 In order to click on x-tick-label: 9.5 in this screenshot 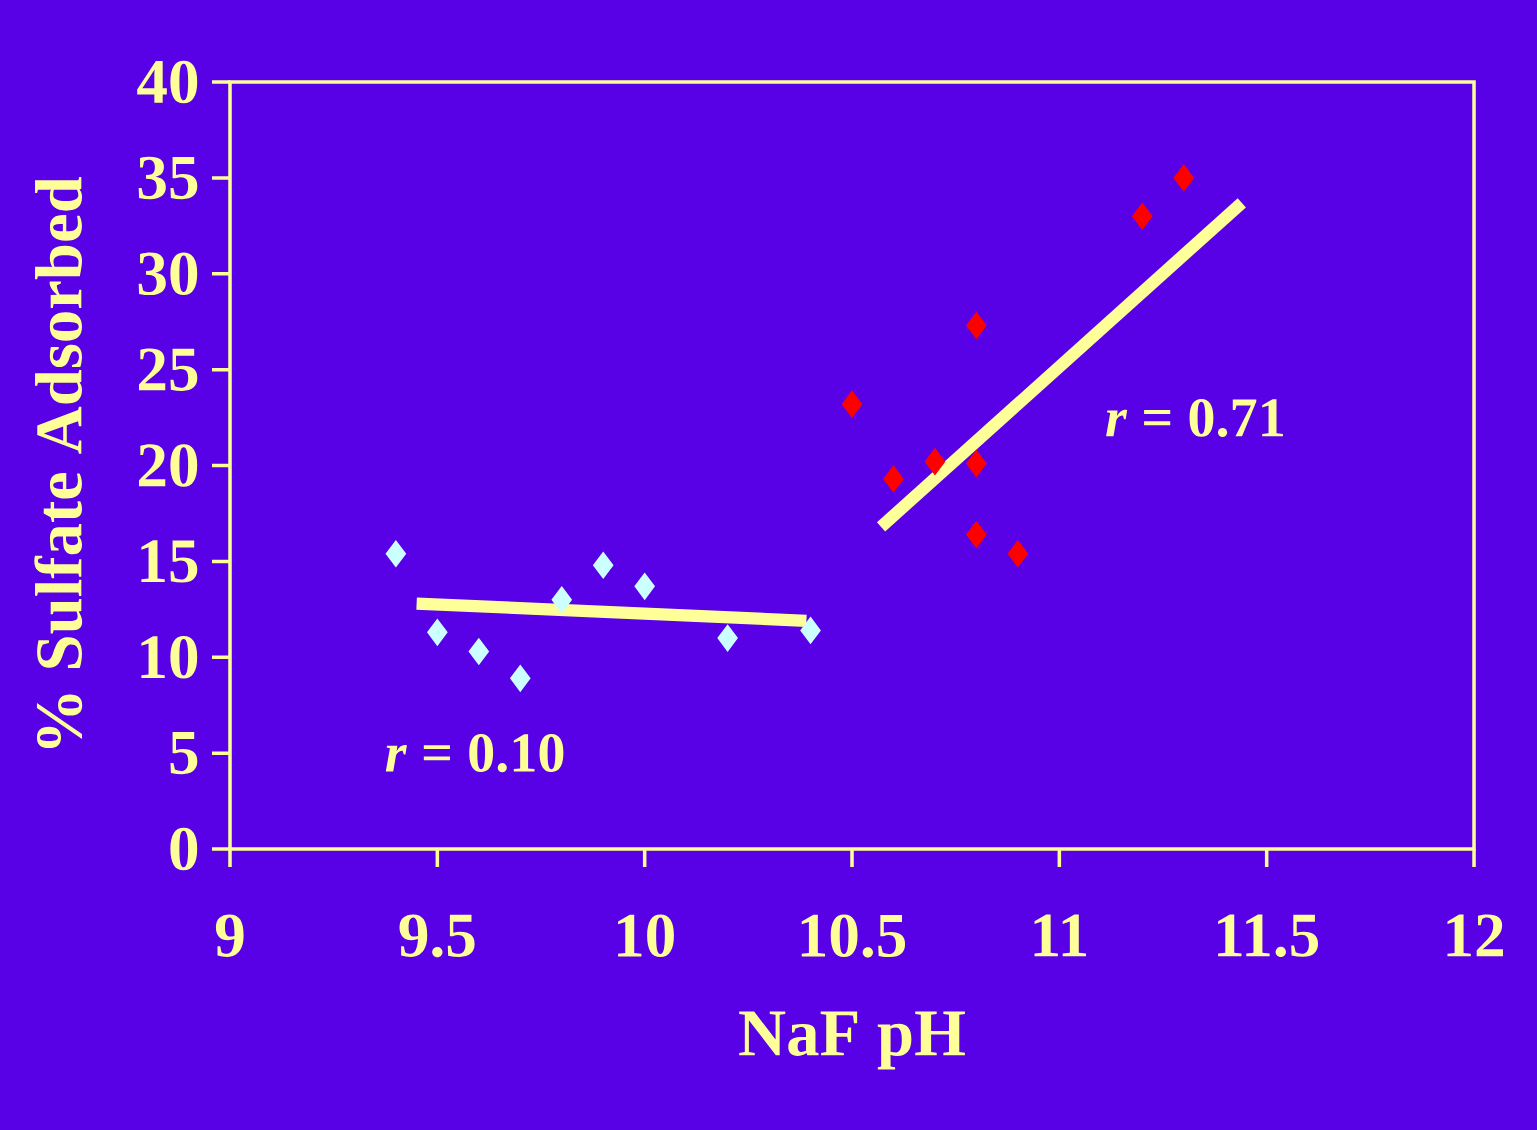, I will do `click(437, 936)`.